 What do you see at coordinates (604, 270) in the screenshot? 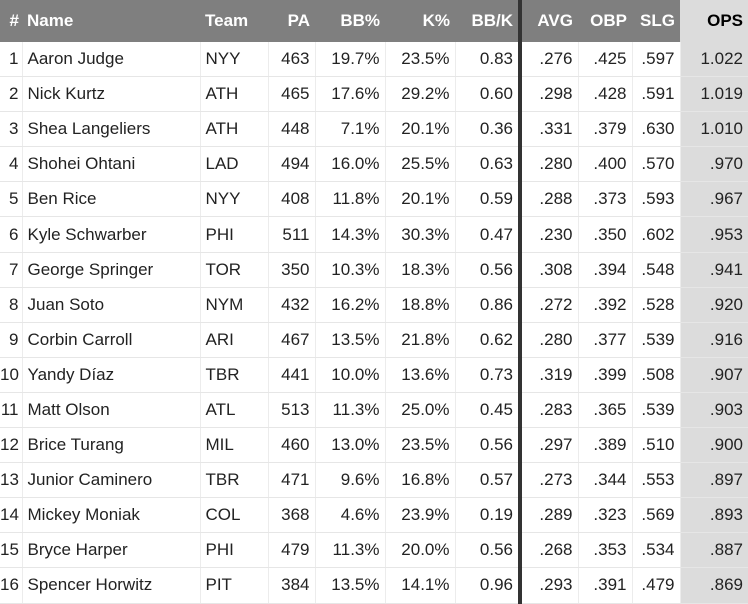
I see `obp-cell: .394` at bounding box center [604, 270].